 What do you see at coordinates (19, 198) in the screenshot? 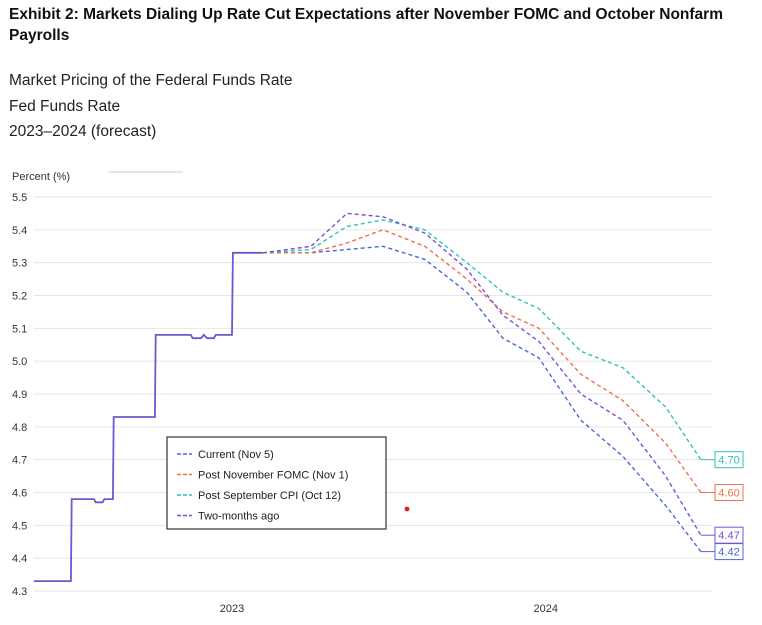
I see `y-tick-label: 5.5` at bounding box center [19, 198].